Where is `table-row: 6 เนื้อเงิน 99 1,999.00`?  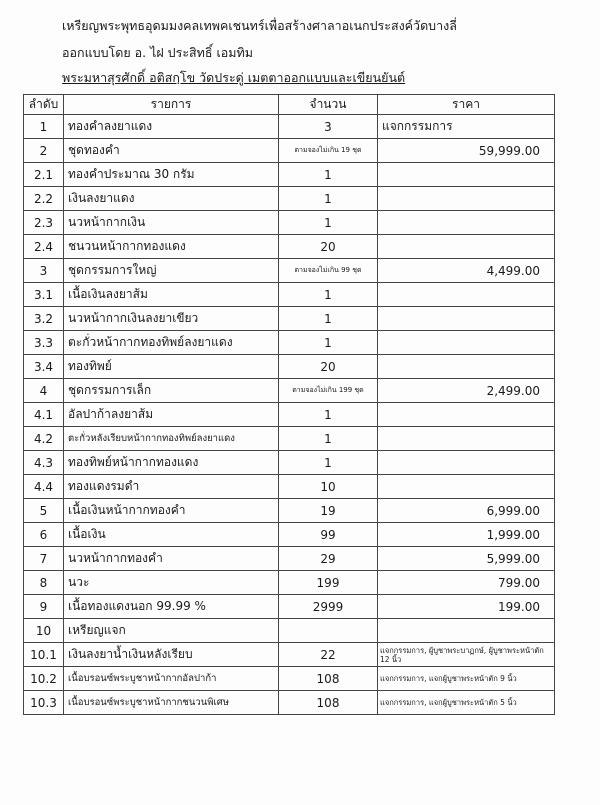 table-row: 6 เนื้อเงิน 99 1,999.00 is located at coordinates (289, 534).